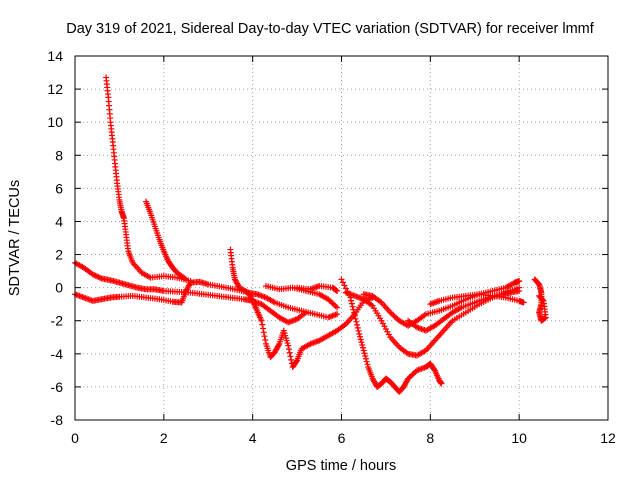 This screenshot has width=640, height=480. Describe the element at coordinates (59, 188) in the screenshot. I see `y-tick-label: 6` at that location.